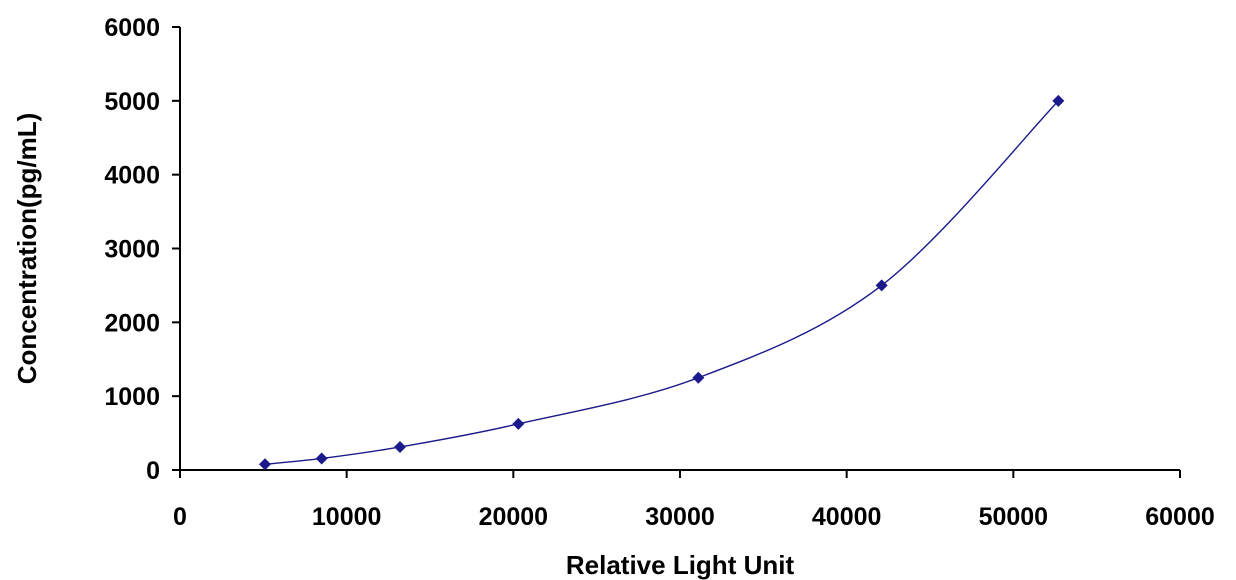  What do you see at coordinates (680, 517) in the screenshot?
I see `x-tick-label: 30000` at bounding box center [680, 517].